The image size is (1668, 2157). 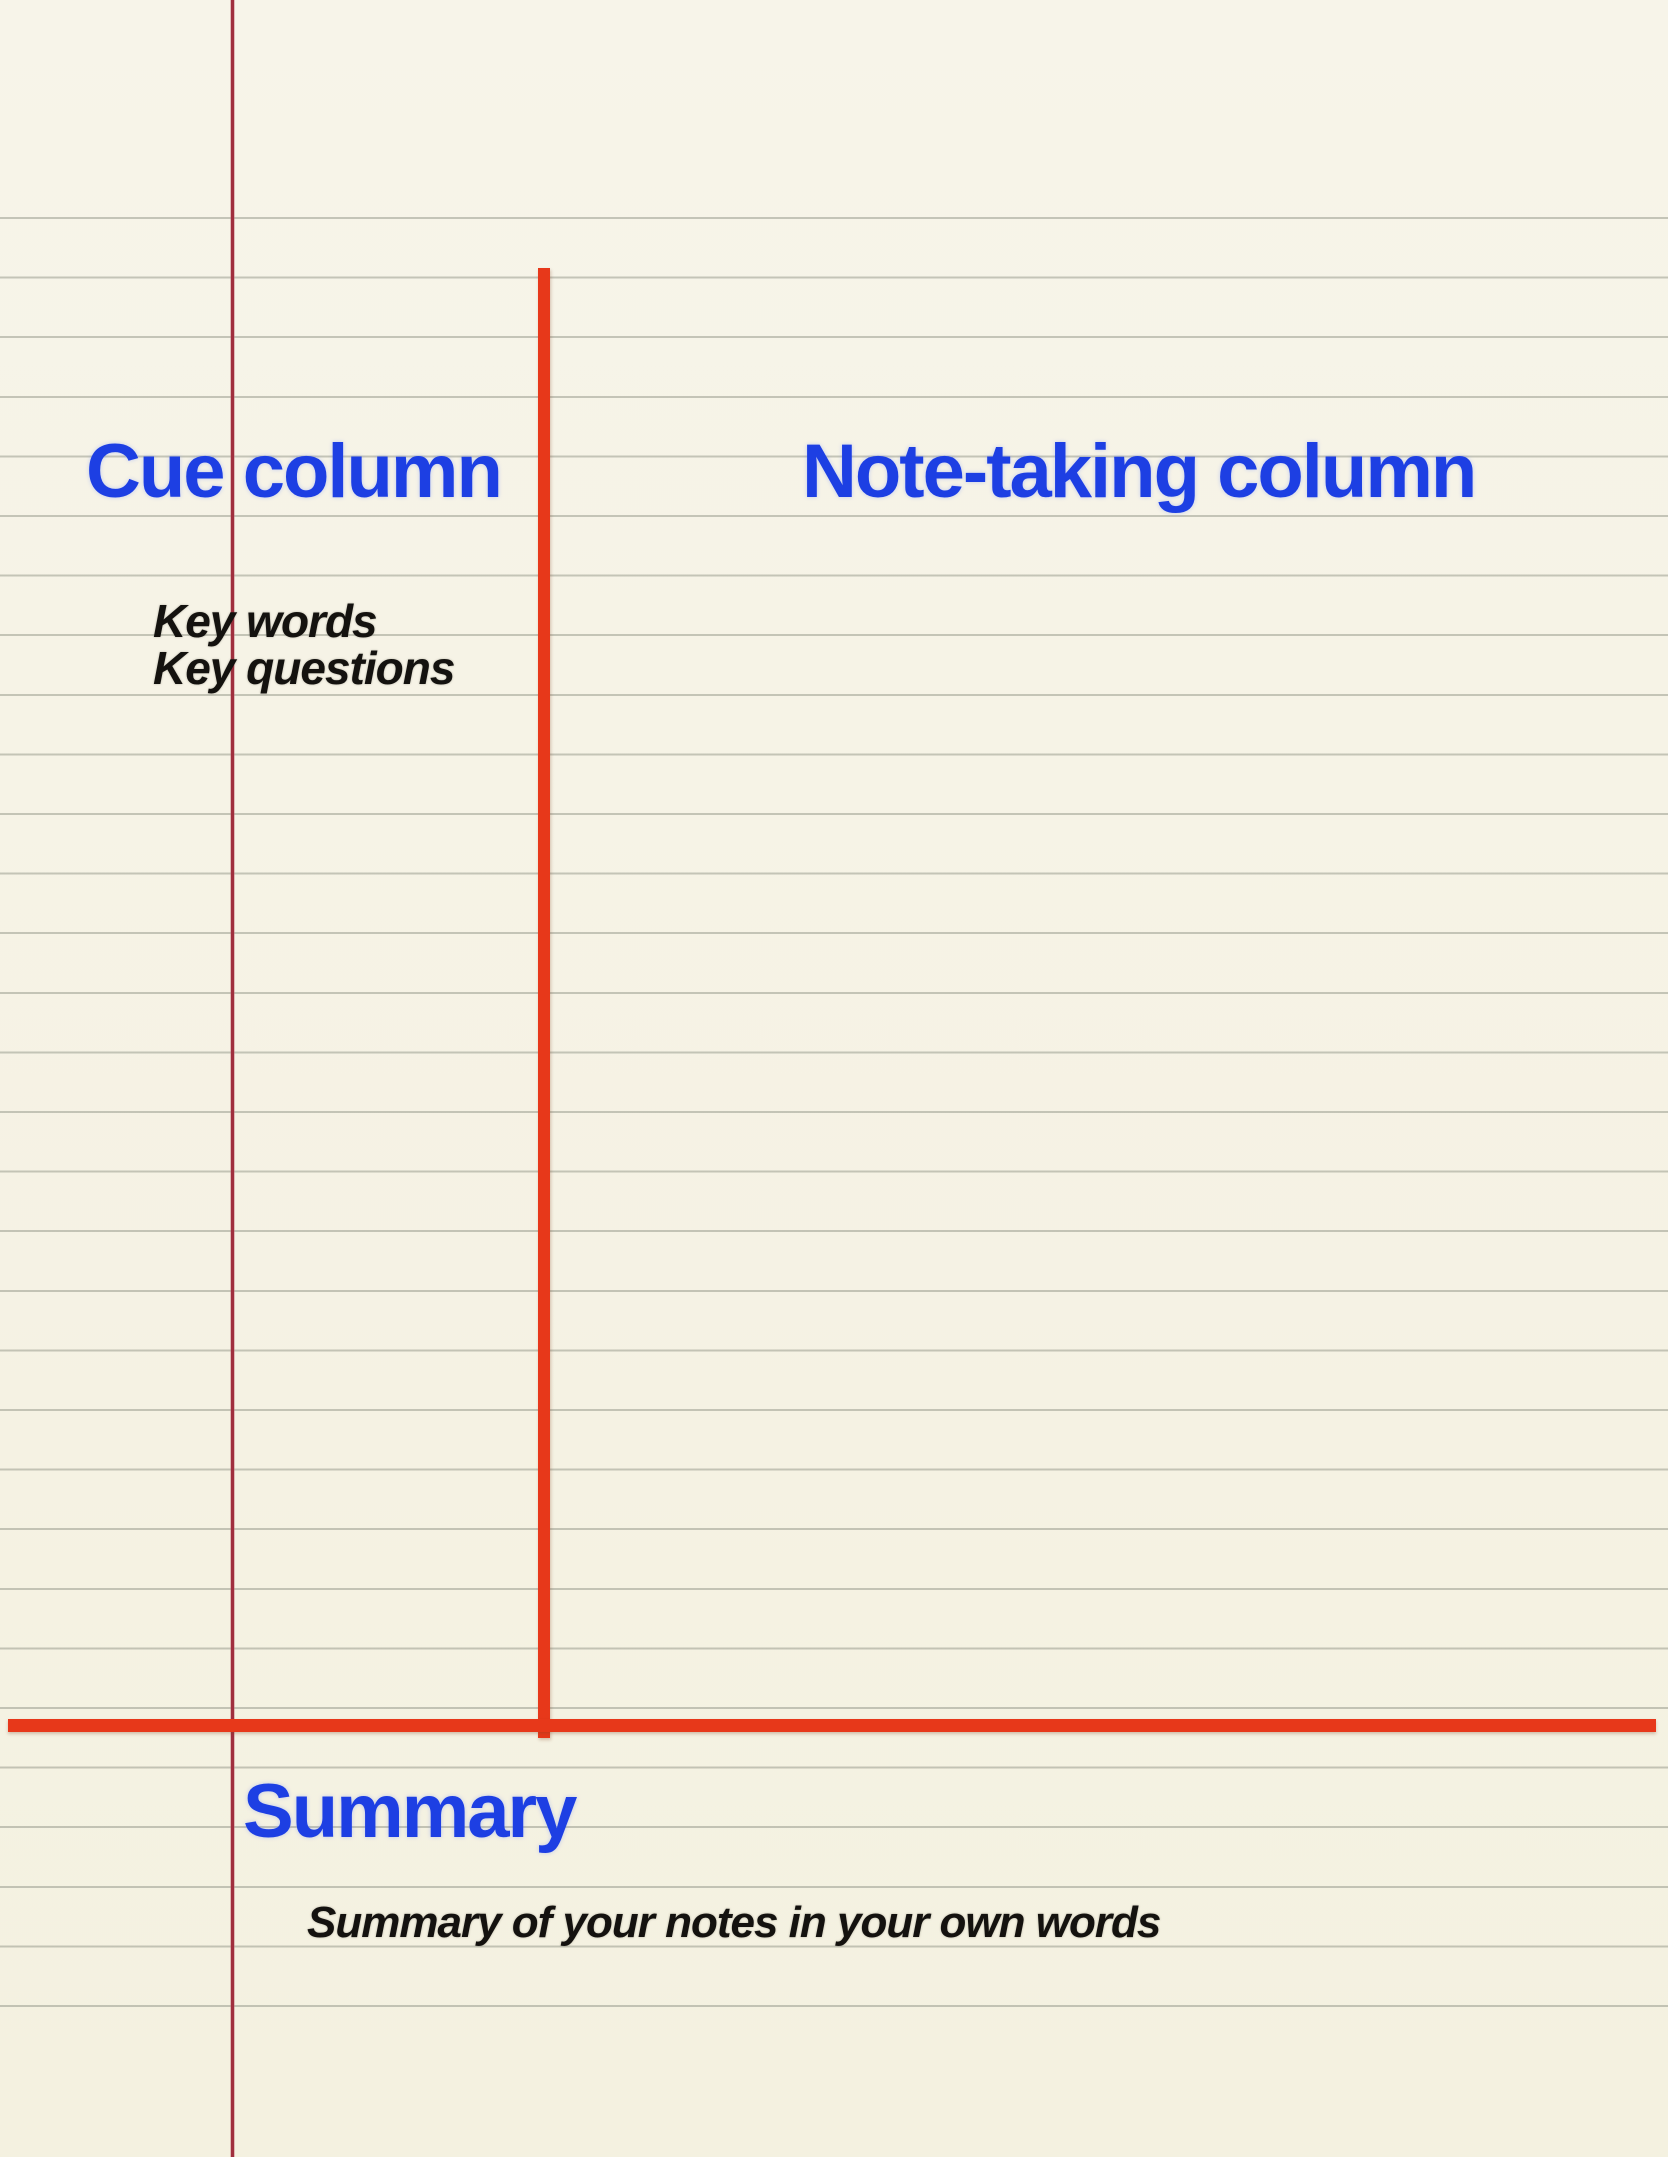 What do you see at coordinates (294, 471) in the screenshot?
I see `cue-column-heading: Cue column` at bounding box center [294, 471].